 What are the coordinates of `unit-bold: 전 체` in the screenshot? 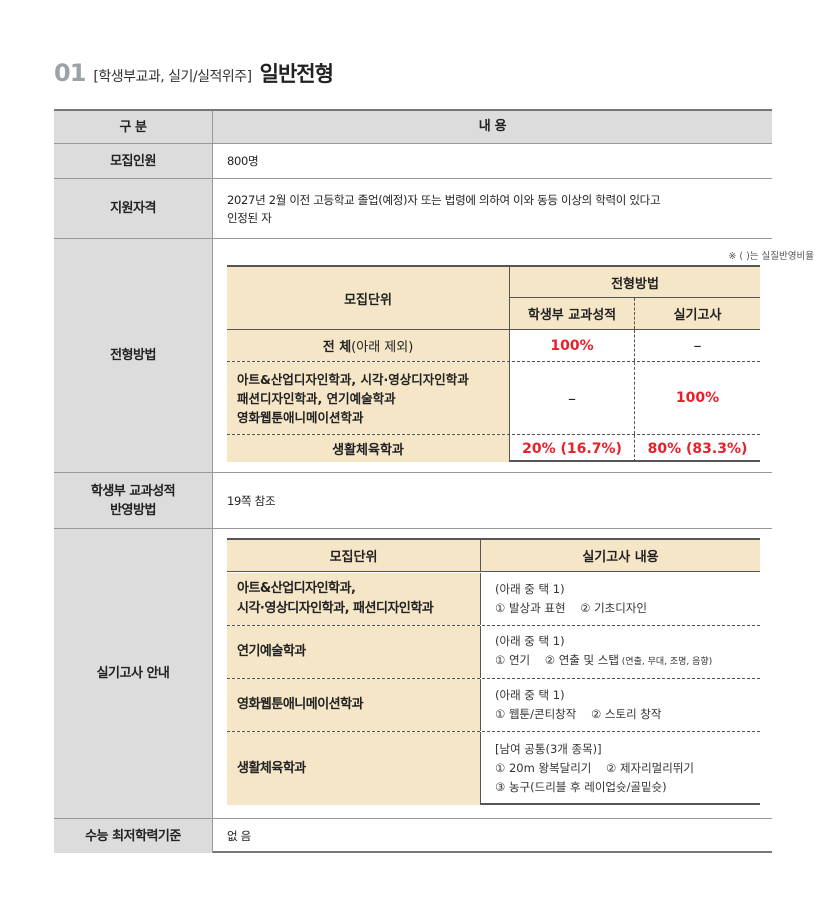 It's located at (337, 347).